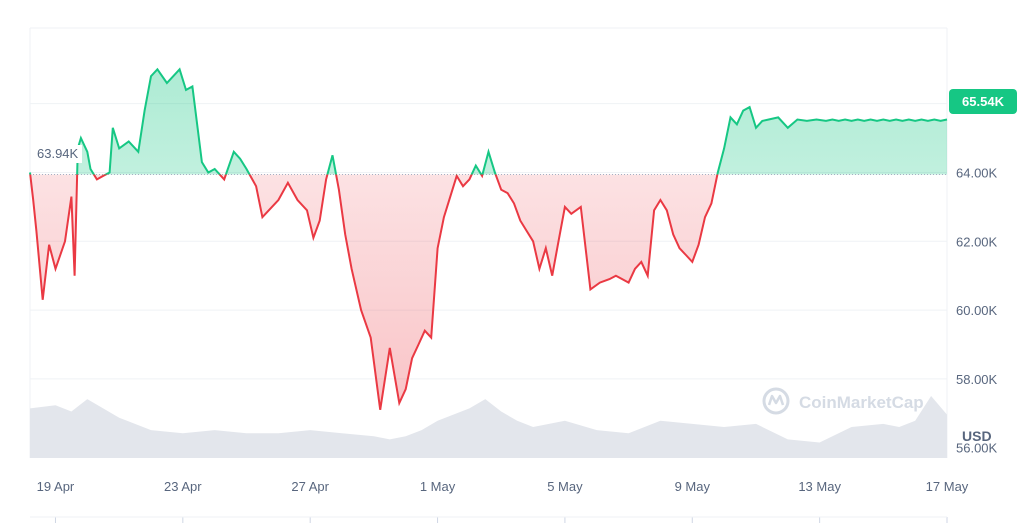 Image resolution: width=1024 pixels, height=523 pixels. What do you see at coordinates (977, 379) in the screenshot?
I see `y-tick-label: 58.00K` at bounding box center [977, 379].